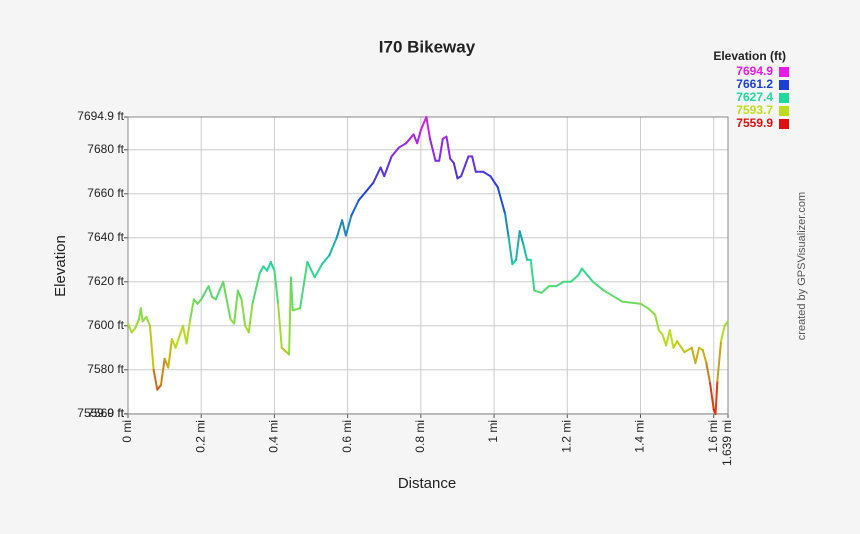  What do you see at coordinates (727, 443) in the screenshot?
I see `x-tick-label: 1.639 mi` at bounding box center [727, 443].